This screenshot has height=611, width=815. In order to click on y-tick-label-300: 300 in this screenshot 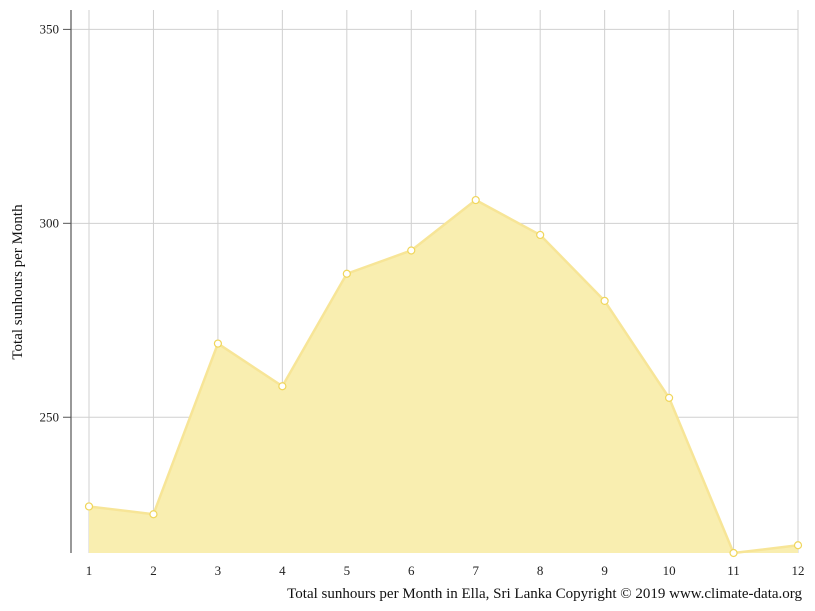, I will do `click(50, 222)`.